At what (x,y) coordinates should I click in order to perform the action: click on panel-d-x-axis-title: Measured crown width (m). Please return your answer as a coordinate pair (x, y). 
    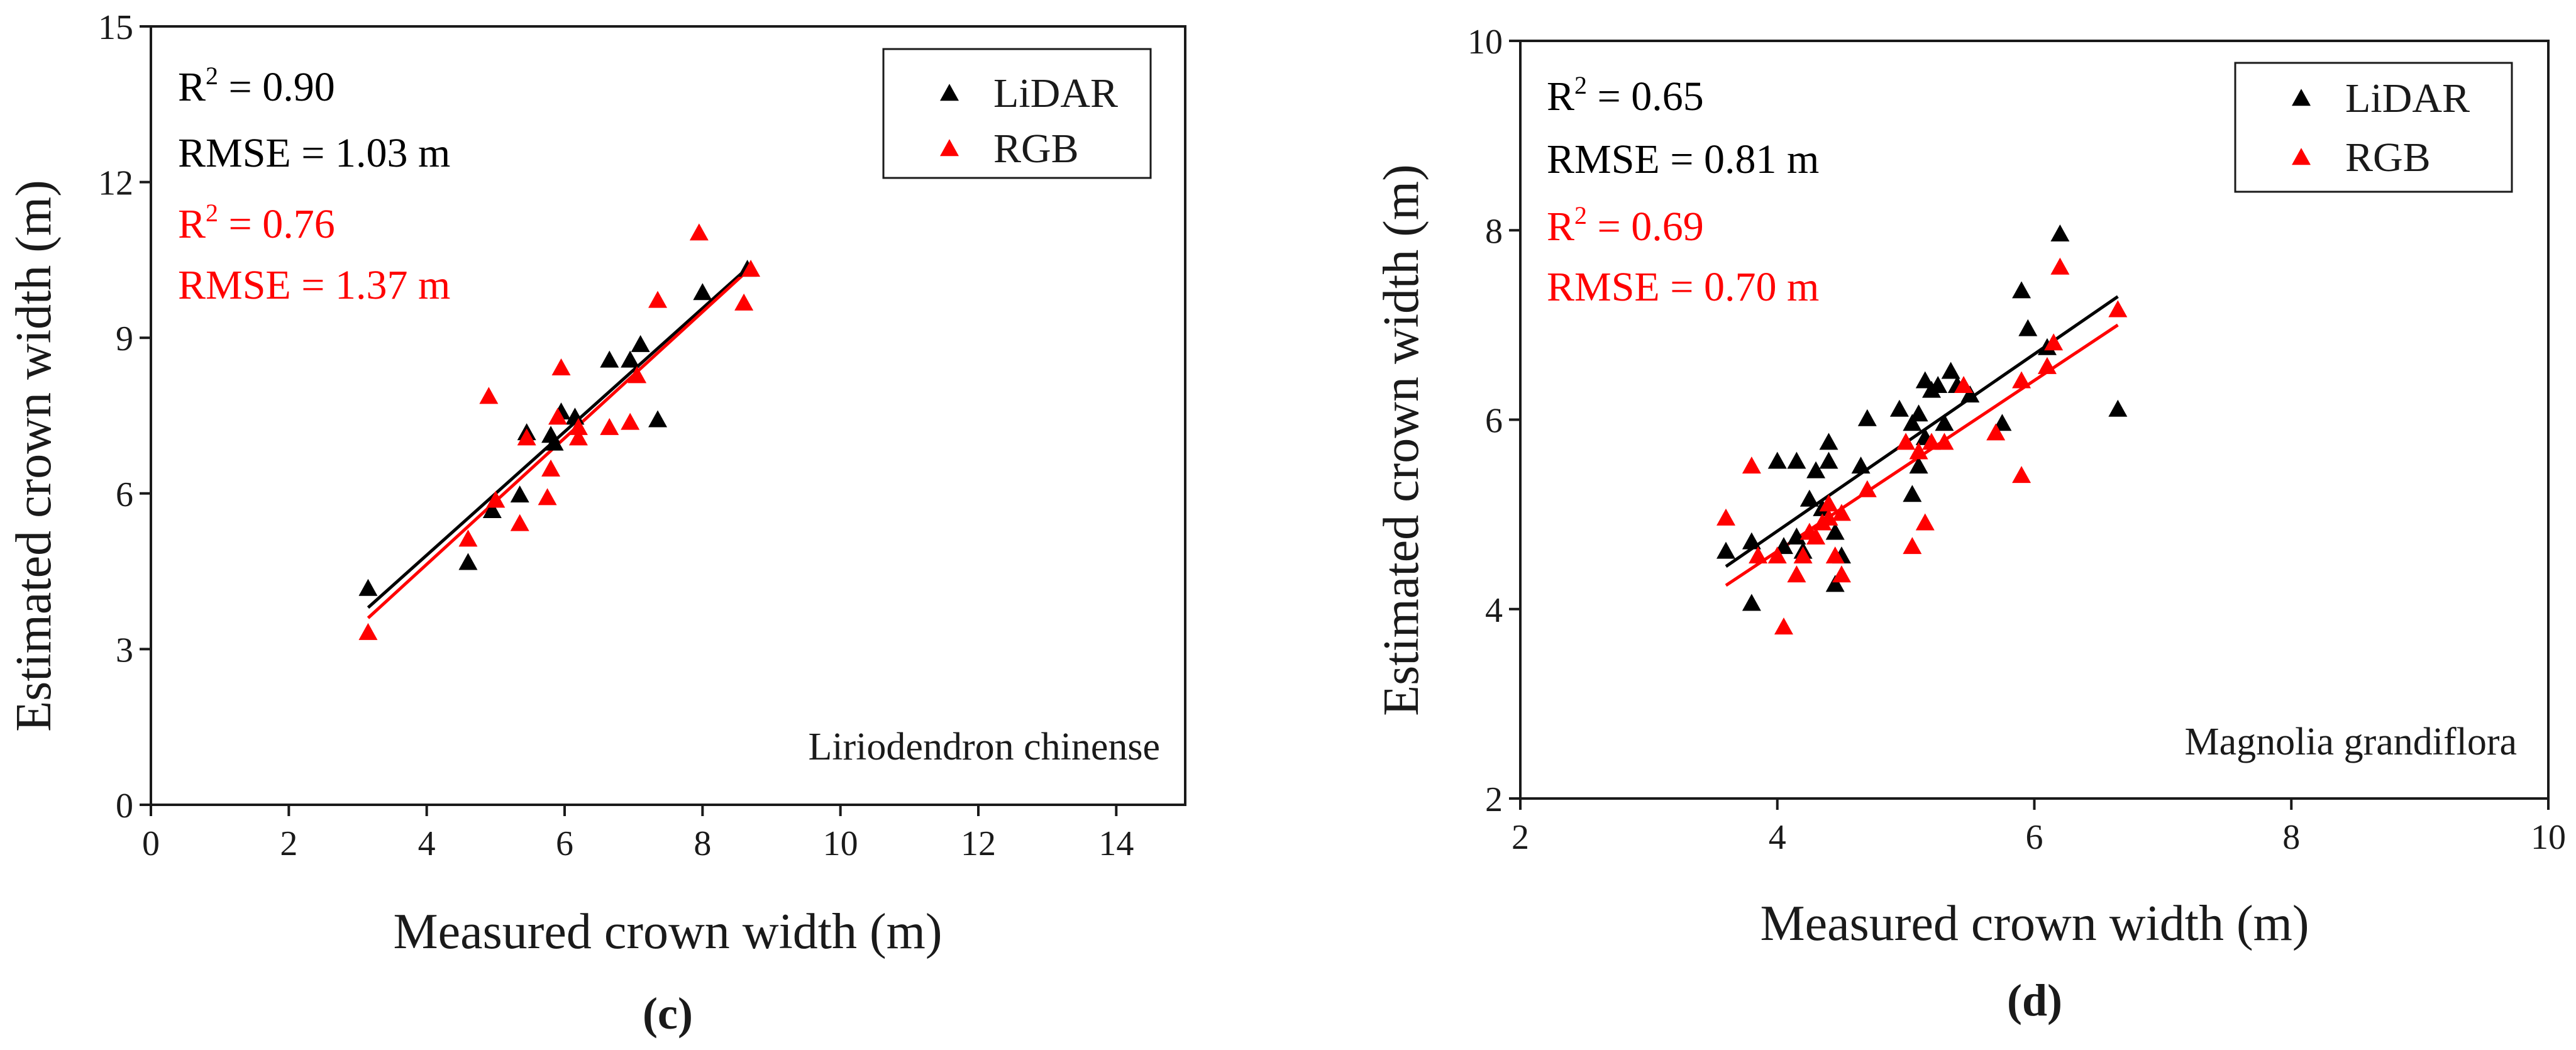
    Looking at the image, I should click on (2034, 923).